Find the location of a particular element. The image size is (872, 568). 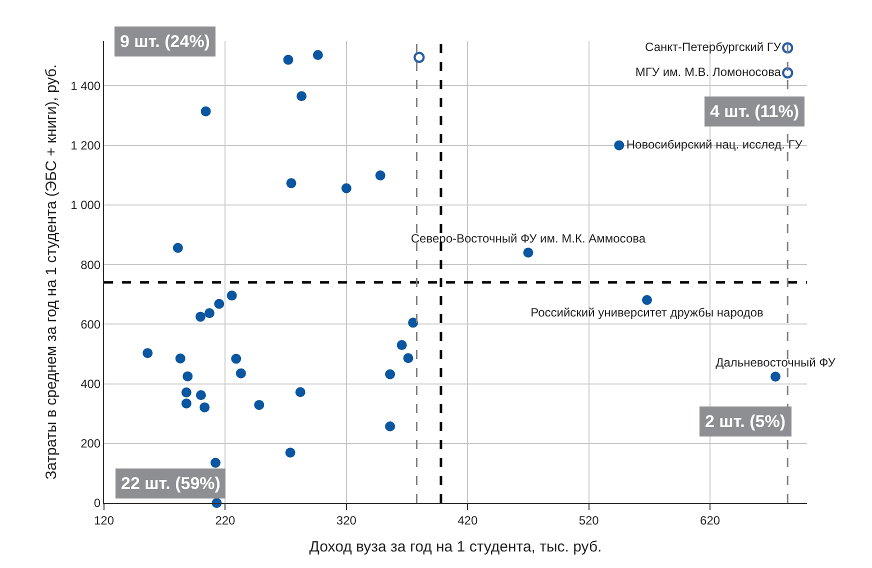

y-tick-label: 0 is located at coordinates (97, 503).